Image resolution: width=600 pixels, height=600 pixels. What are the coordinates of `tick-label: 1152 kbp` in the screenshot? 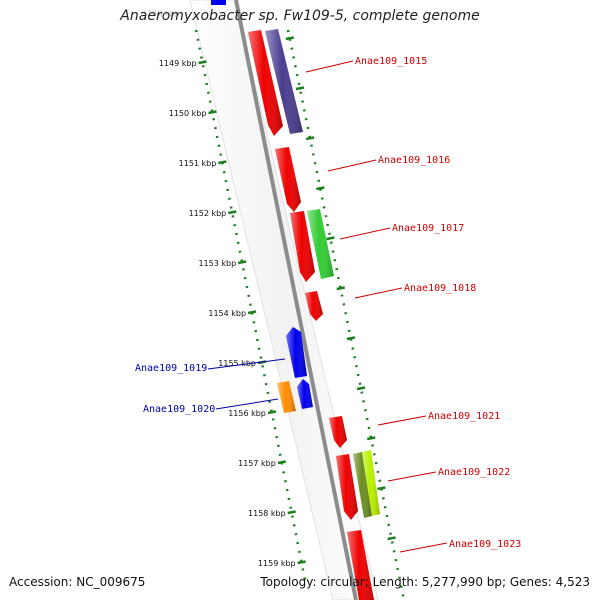 It's located at (208, 213).